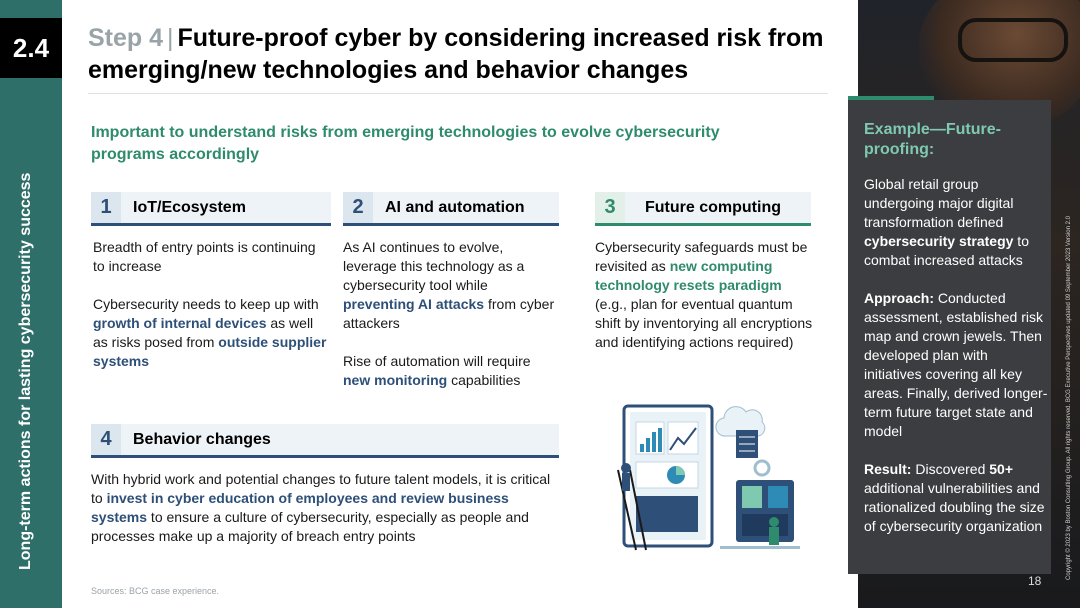  What do you see at coordinates (358, 207) in the screenshot?
I see `pillar-2-number: 2` at bounding box center [358, 207].